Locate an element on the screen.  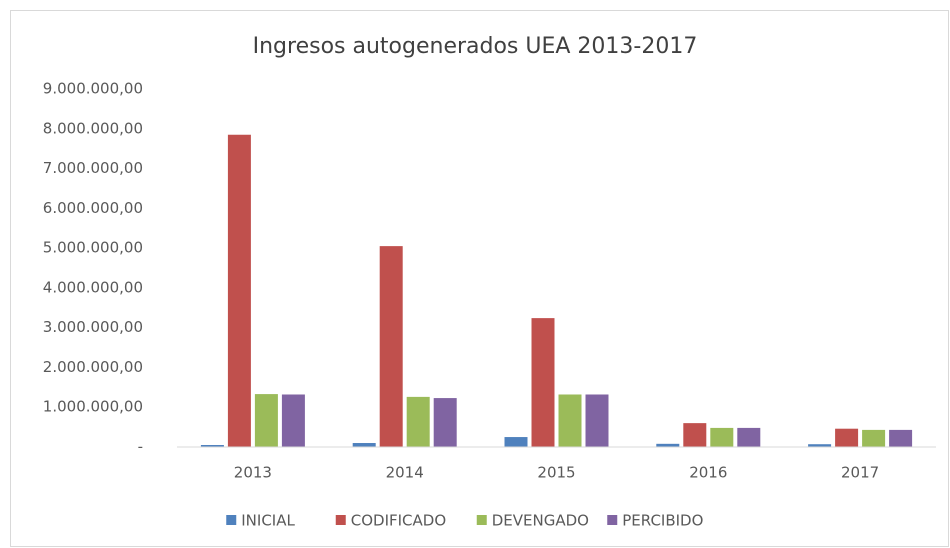
x-tick-label: 2017 is located at coordinates (860, 473).